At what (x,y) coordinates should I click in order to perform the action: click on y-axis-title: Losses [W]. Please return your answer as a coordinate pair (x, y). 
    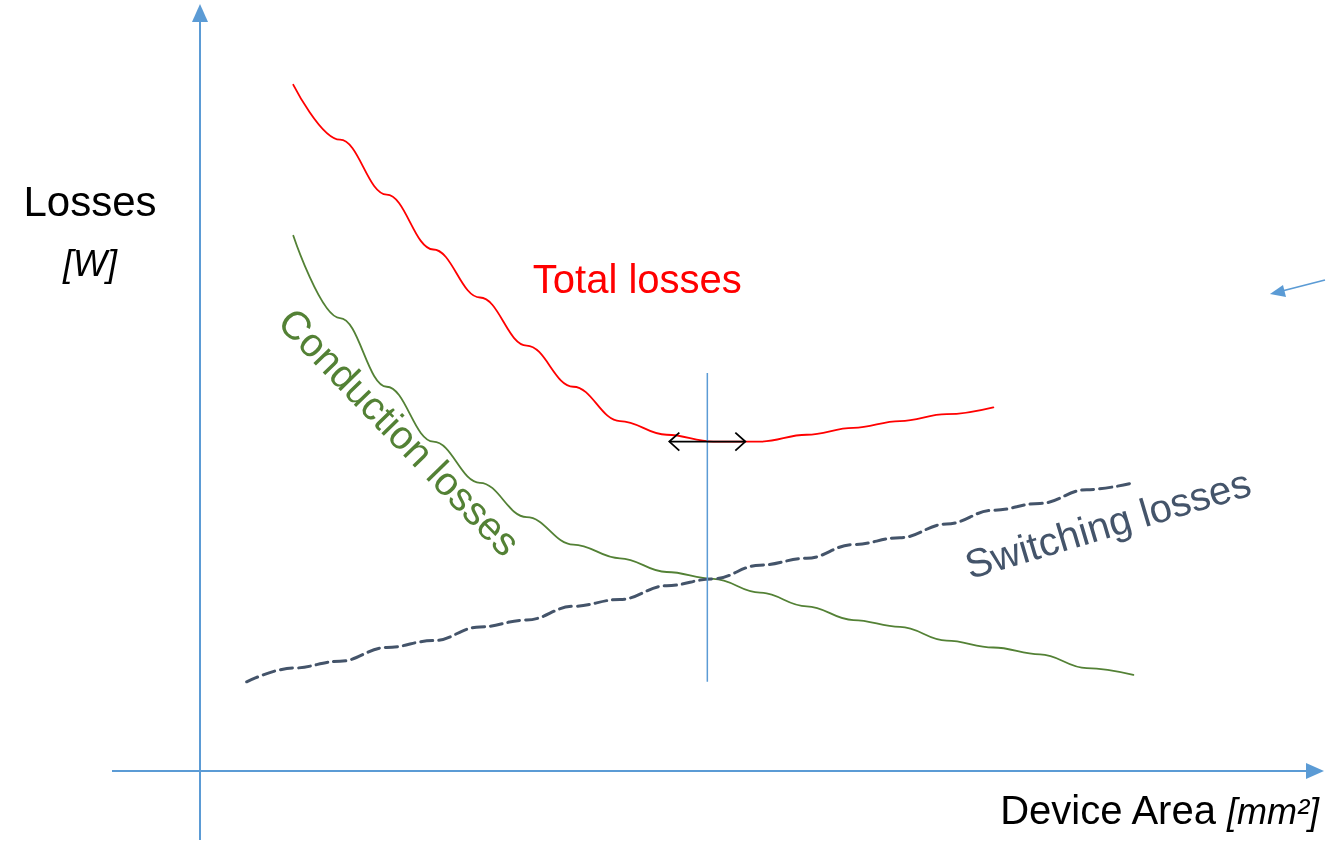
    Looking at the image, I should click on (90, 232).